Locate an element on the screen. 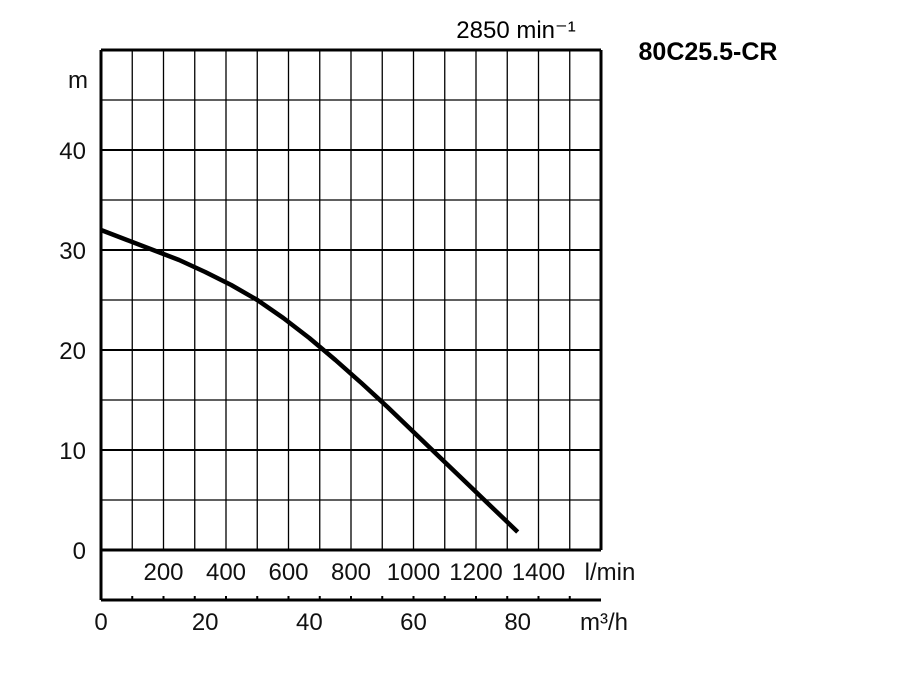 The width and height of the screenshot is (900, 700). x-tick-label-lmin: 1400 is located at coordinates (538, 572).